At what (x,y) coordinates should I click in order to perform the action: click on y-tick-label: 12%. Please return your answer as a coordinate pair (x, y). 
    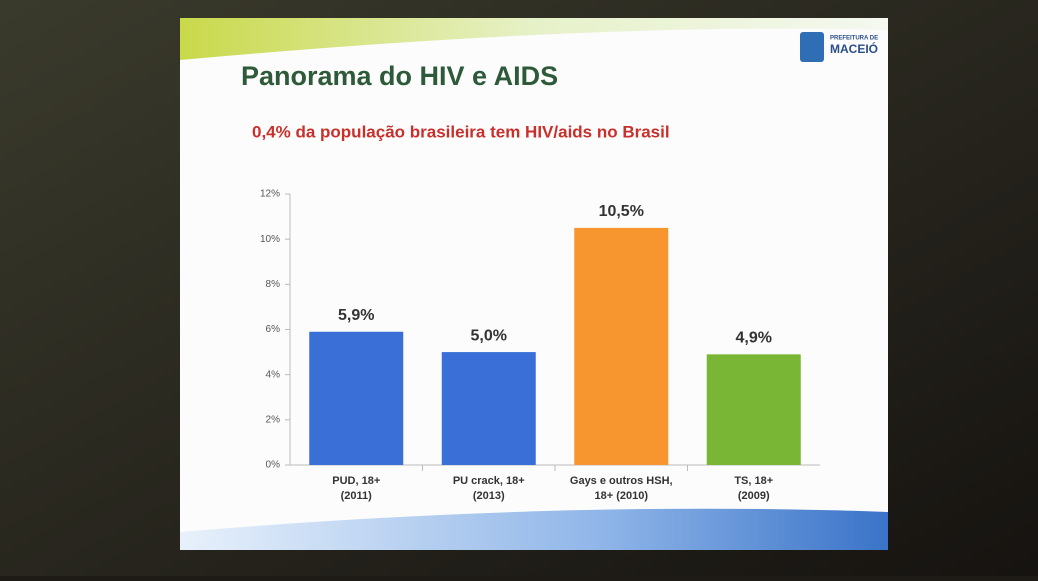
    Looking at the image, I should click on (270, 194).